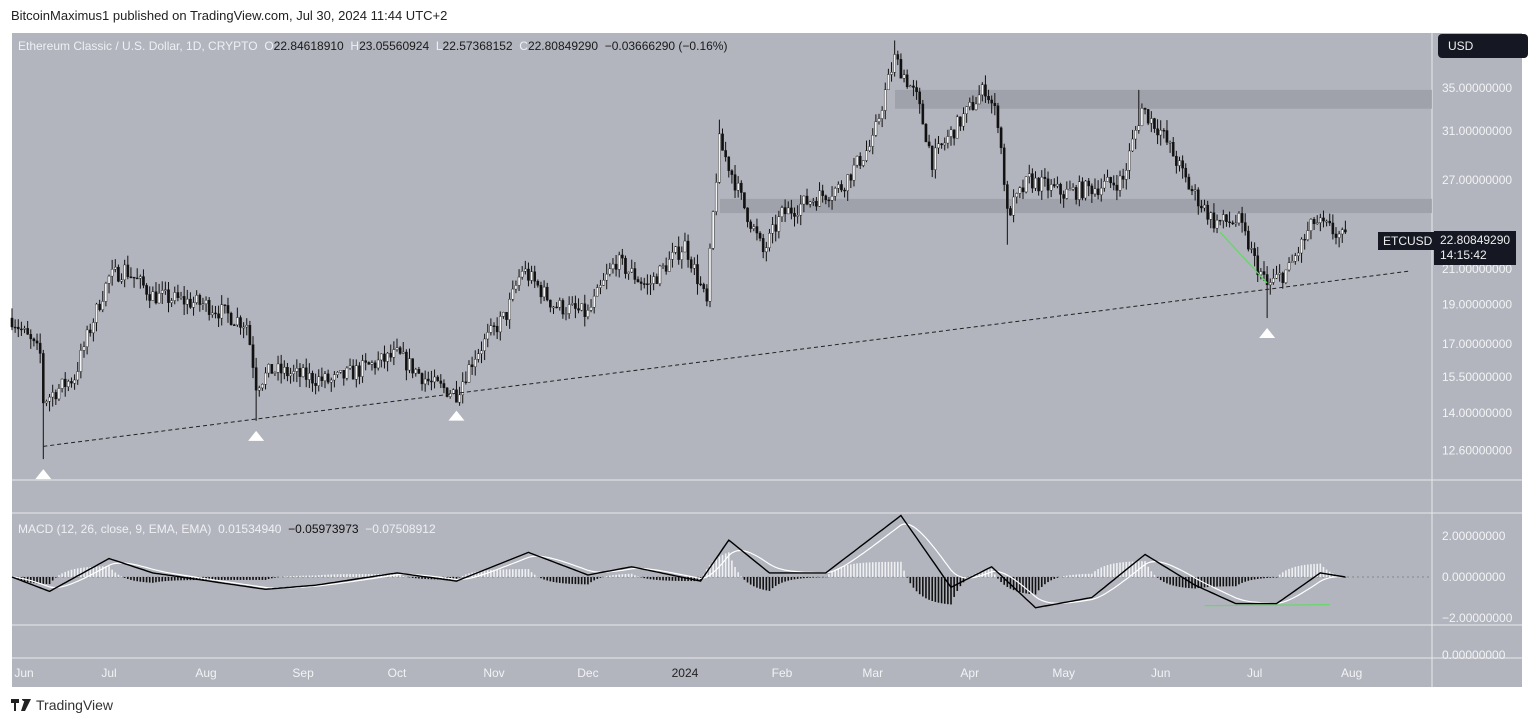 The height and width of the screenshot is (725, 1536). Describe the element at coordinates (1474, 577) in the screenshot. I see `macd-tick-label: 0.00000000` at that location.